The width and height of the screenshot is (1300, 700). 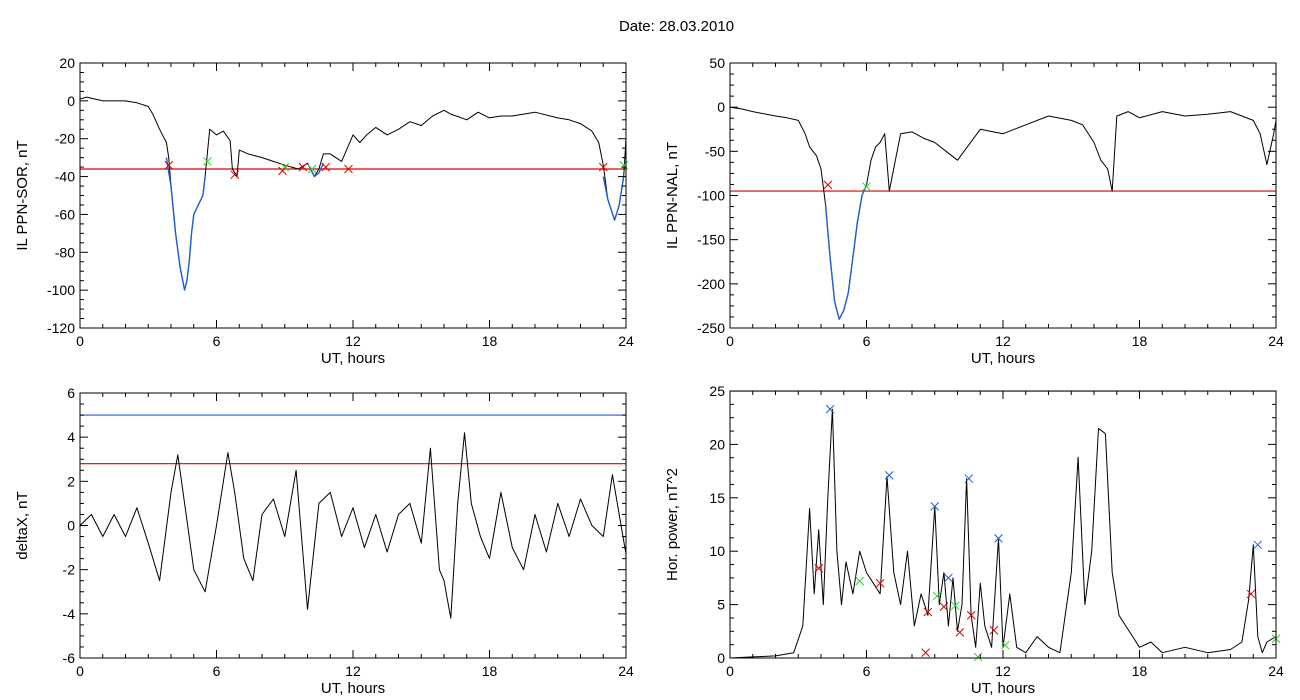 I want to click on figure-title: Date: 28.03.2010, so click(x=676, y=26).